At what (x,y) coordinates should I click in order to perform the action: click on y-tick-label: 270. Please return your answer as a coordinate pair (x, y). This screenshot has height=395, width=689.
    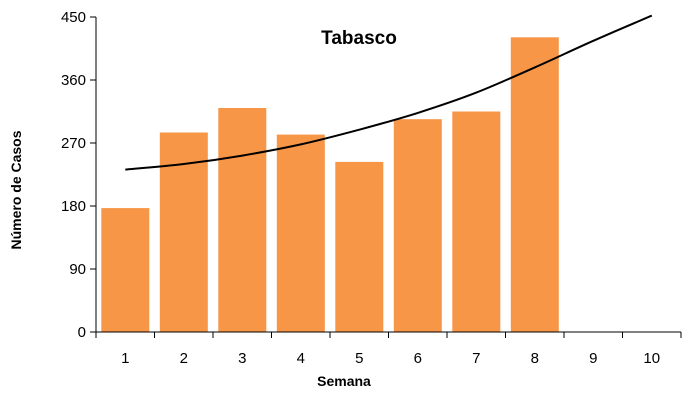
    Looking at the image, I should click on (73, 143).